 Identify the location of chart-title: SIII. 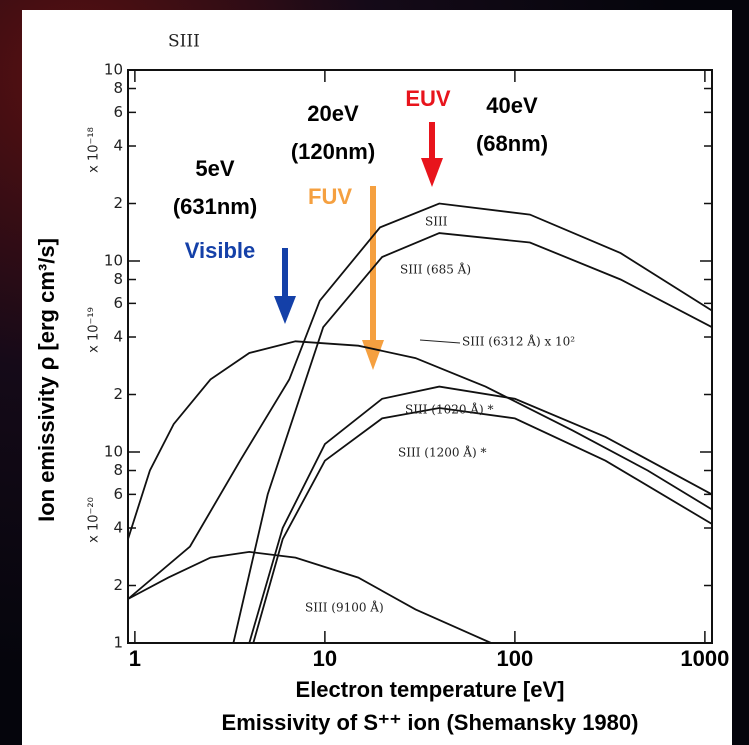
(184, 42).